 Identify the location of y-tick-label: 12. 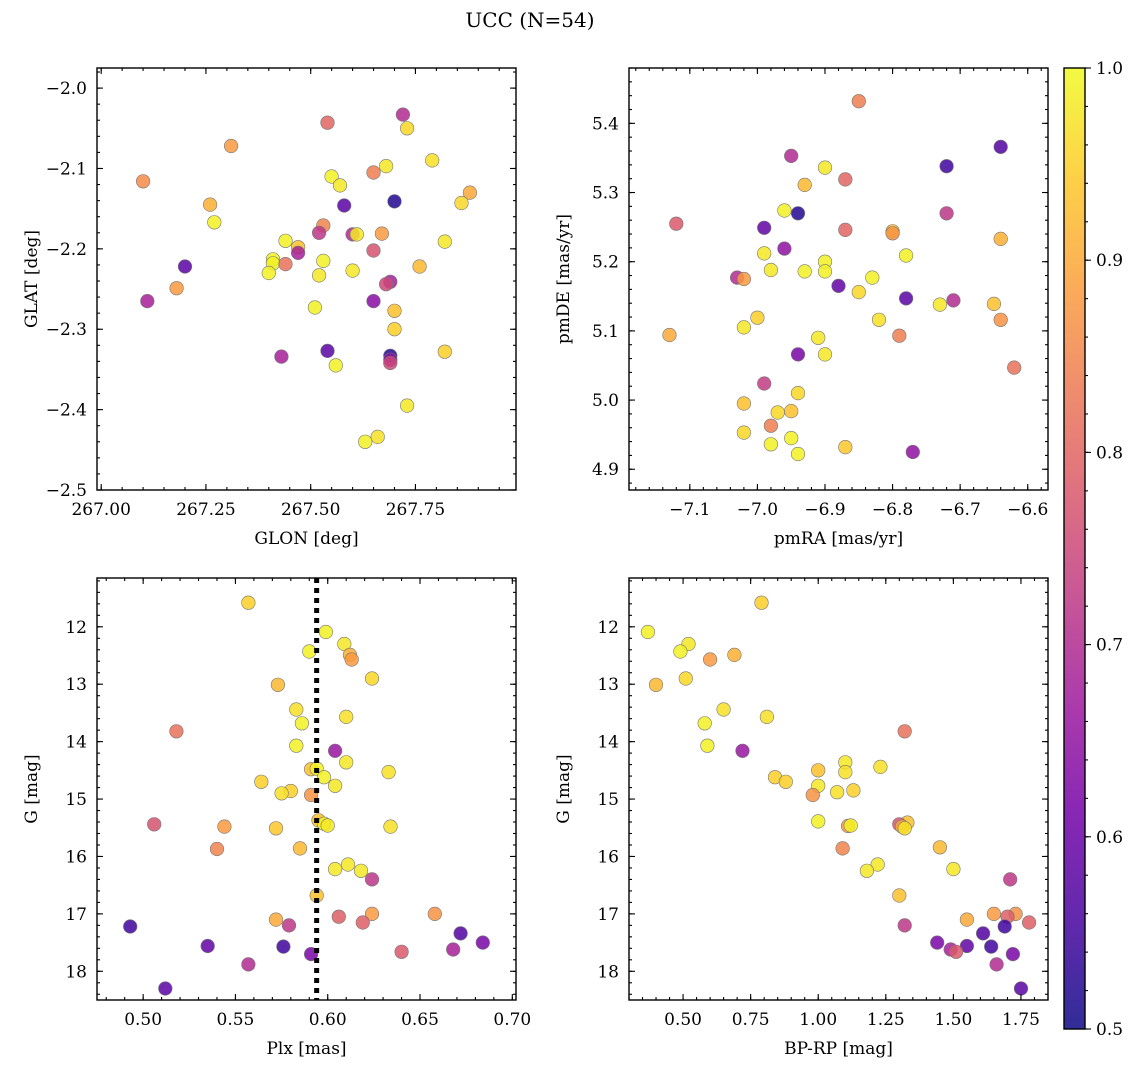
(608, 628).